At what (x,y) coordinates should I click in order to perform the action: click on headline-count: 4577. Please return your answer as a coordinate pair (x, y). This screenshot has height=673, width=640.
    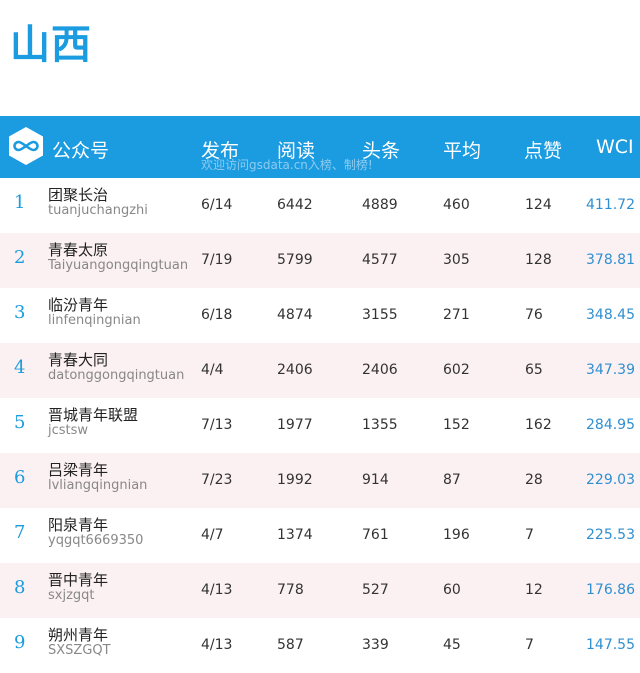
    Looking at the image, I should click on (380, 260).